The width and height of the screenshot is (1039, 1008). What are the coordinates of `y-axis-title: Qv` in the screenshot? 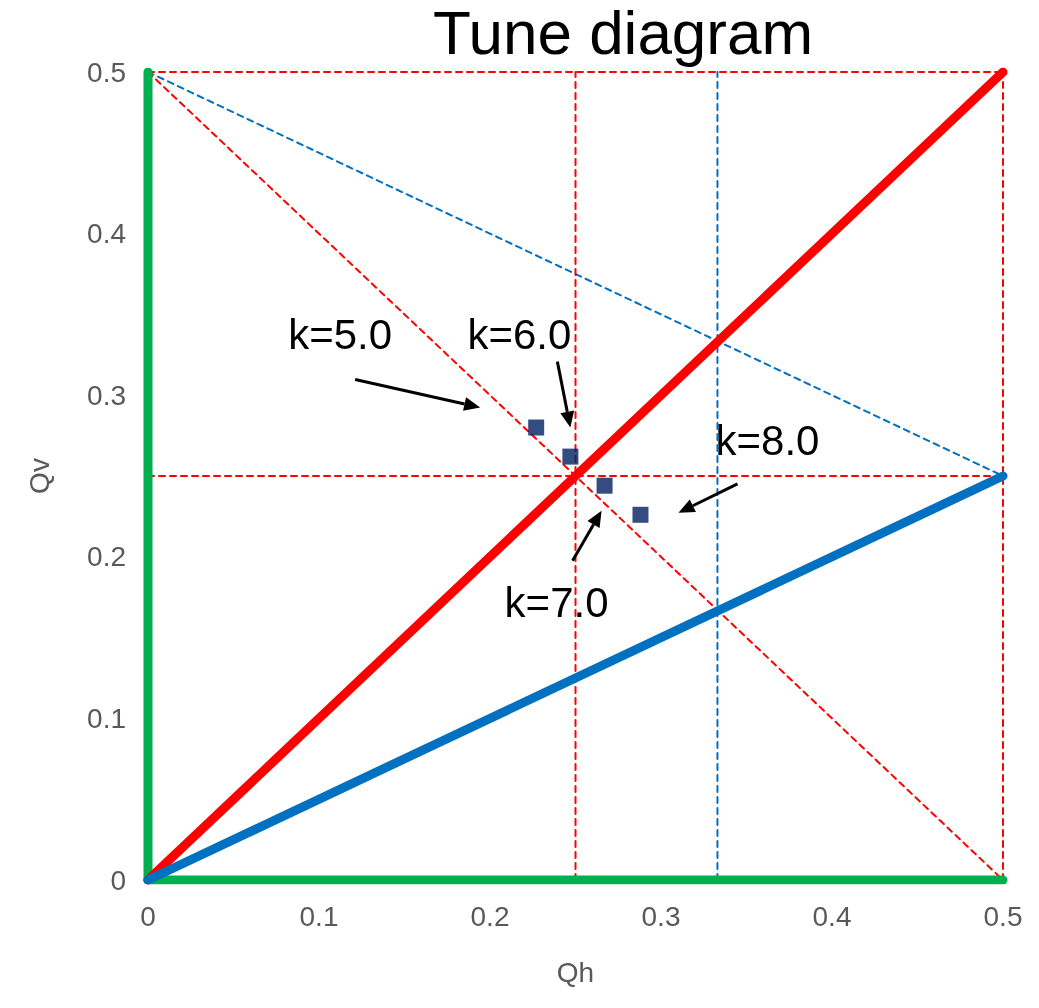 It's located at (39, 476).